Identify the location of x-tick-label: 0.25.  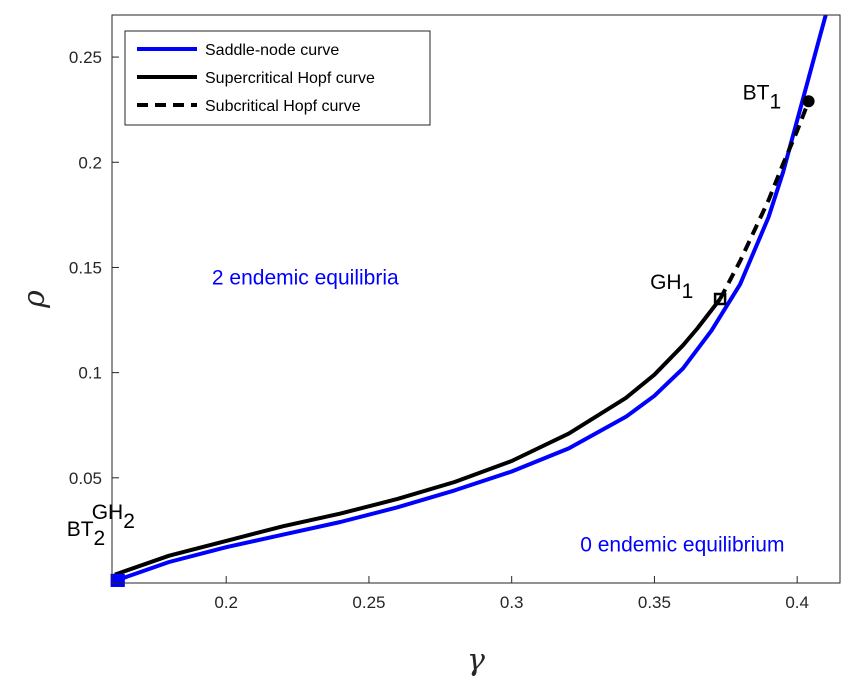
(368, 602).